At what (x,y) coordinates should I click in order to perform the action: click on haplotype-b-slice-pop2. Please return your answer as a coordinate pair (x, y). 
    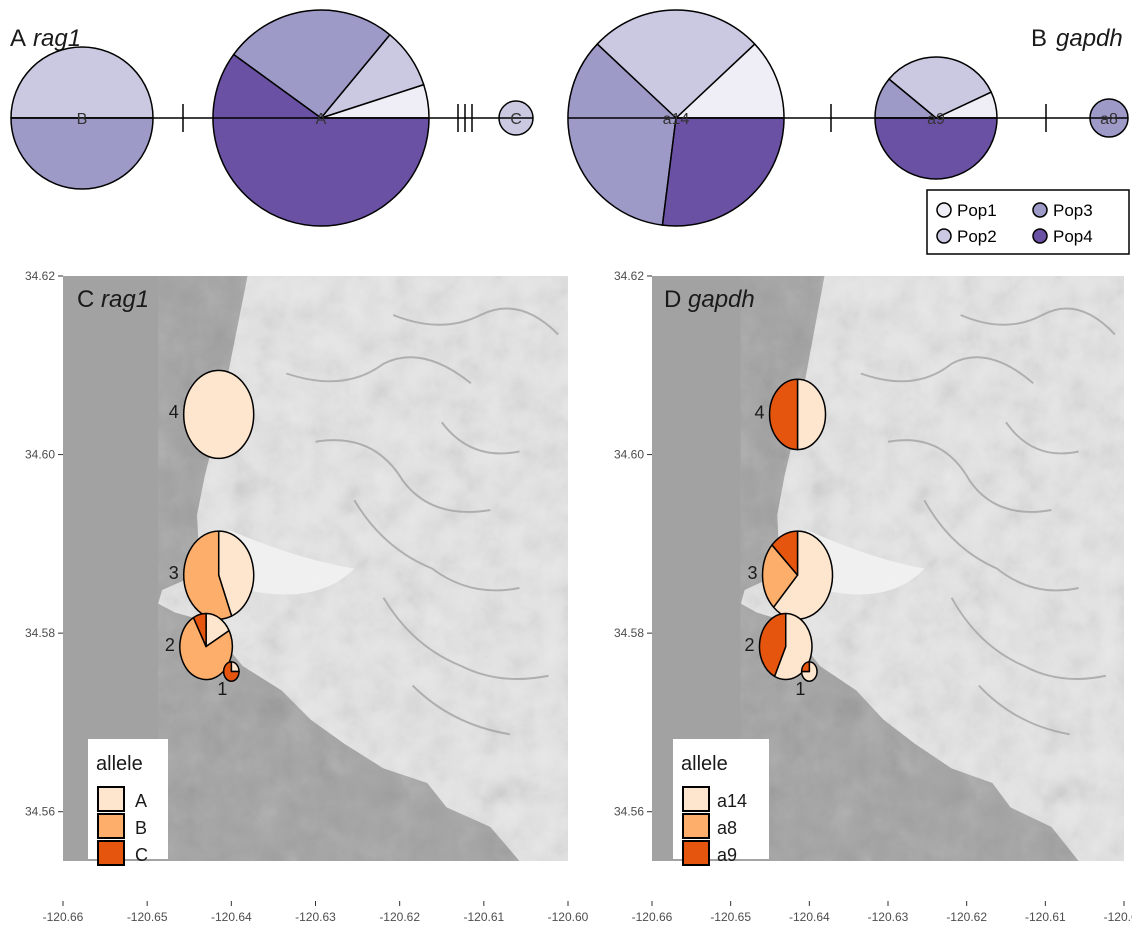
    Looking at the image, I should click on (82, 82).